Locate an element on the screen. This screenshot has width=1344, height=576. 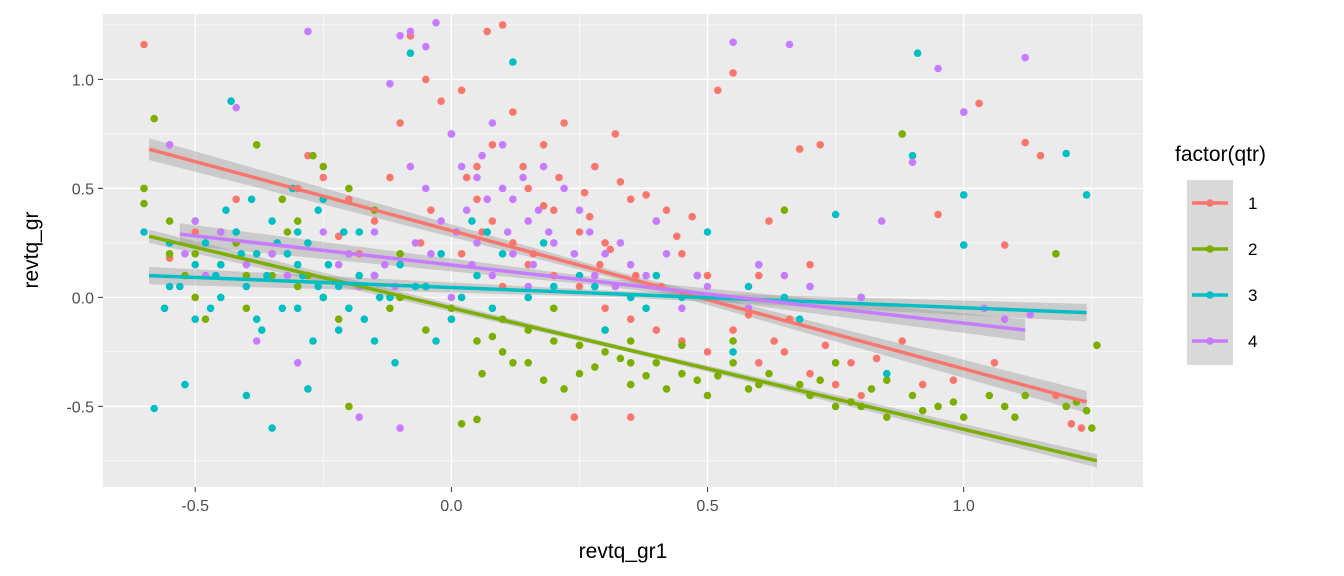
legend-key-point is located at coordinates (1210, 341).